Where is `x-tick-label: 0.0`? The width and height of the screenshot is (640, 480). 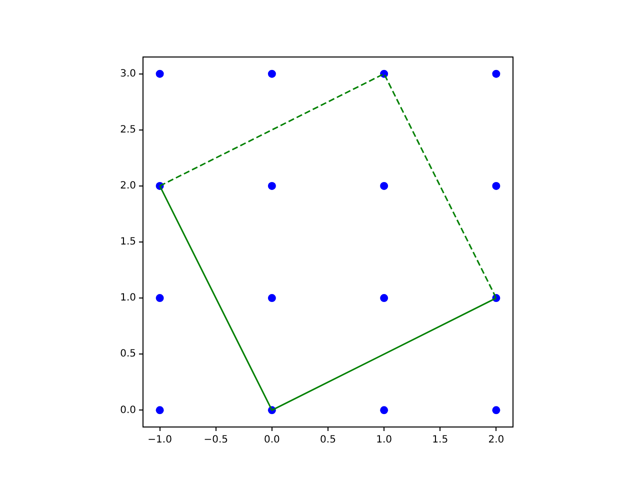
x-tick-label: 0.0 is located at coordinates (272, 440).